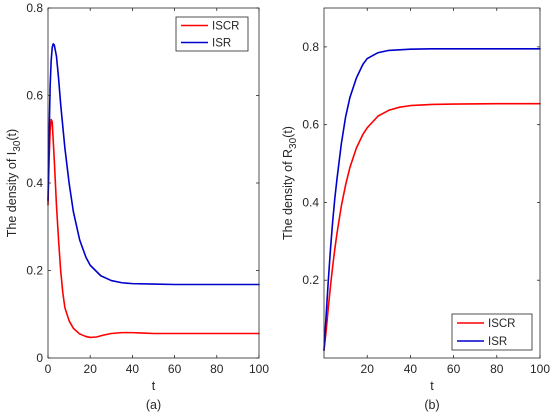  Describe the element at coordinates (290, 183) in the screenshot. I see `y-axis-label: The density of R30(t)` at that location.